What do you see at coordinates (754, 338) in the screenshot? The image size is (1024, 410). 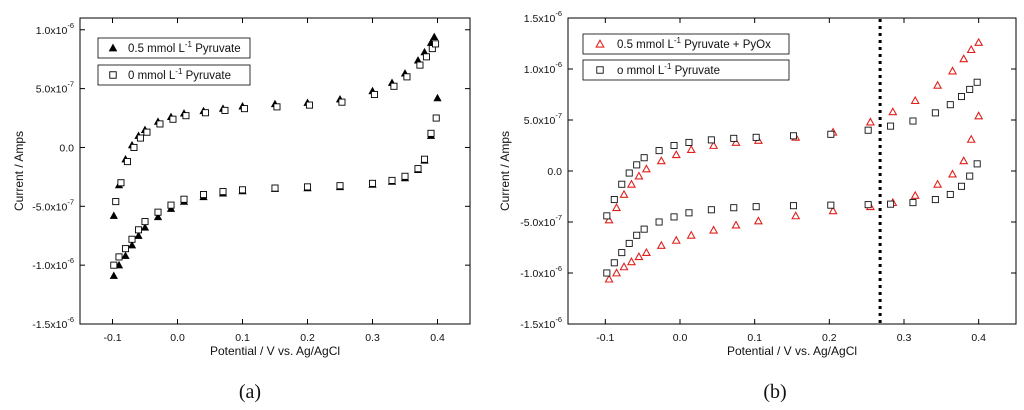 I see `x-tick-label: 0.1` at bounding box center [754, 338].